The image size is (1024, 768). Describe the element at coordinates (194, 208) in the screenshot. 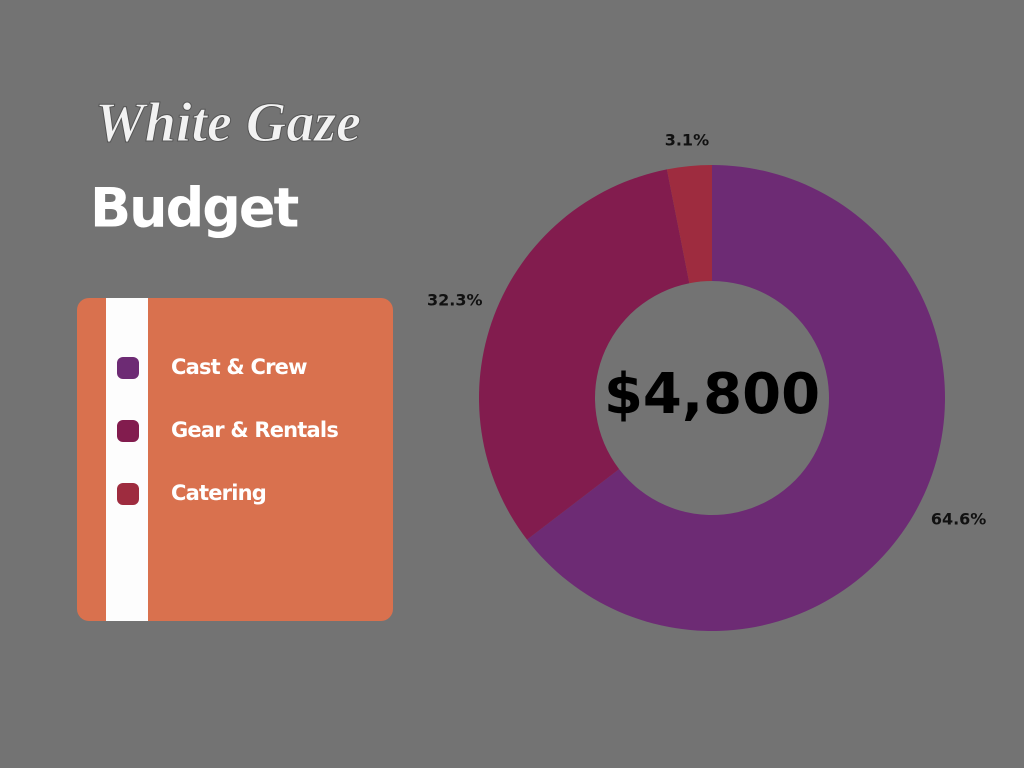

I see `chart-subtitle: Budget` at that location.